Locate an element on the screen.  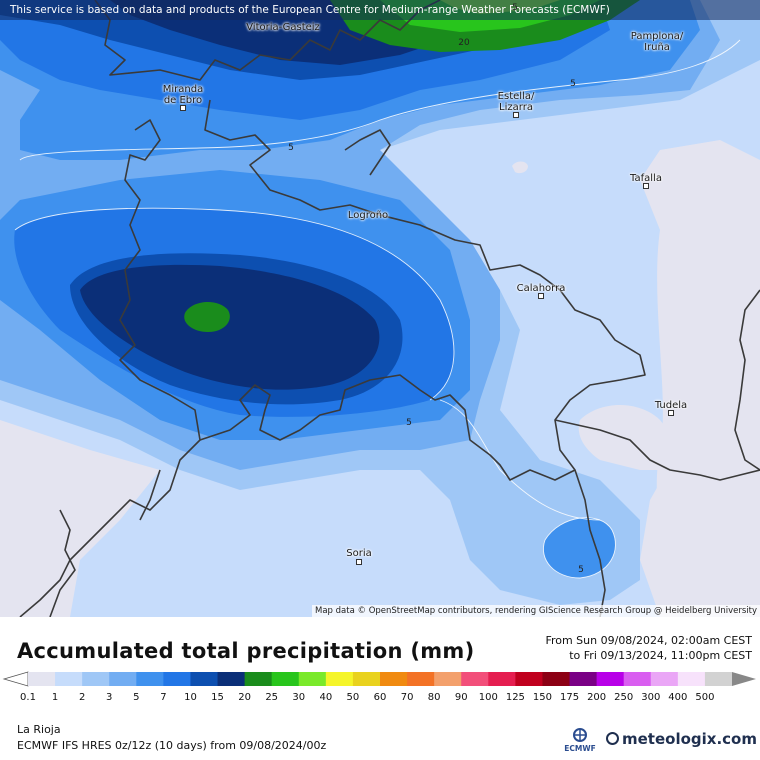
city-label-estella: Estella/ Lizarra is located at coordinates (516, 102).